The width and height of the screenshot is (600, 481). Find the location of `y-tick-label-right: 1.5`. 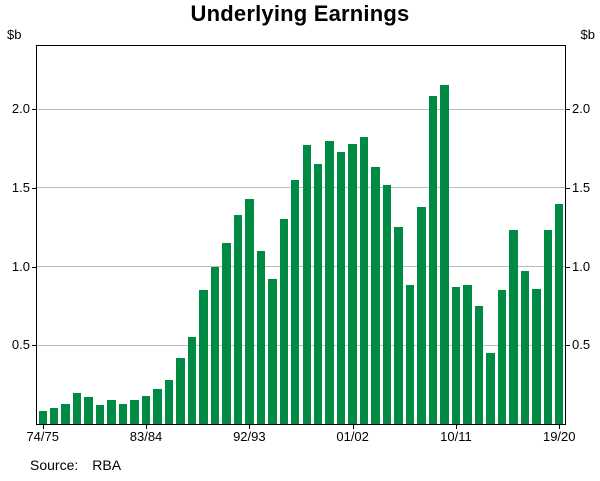

y-tick-label-right: 1.5 is located at coordinates (581, 187).